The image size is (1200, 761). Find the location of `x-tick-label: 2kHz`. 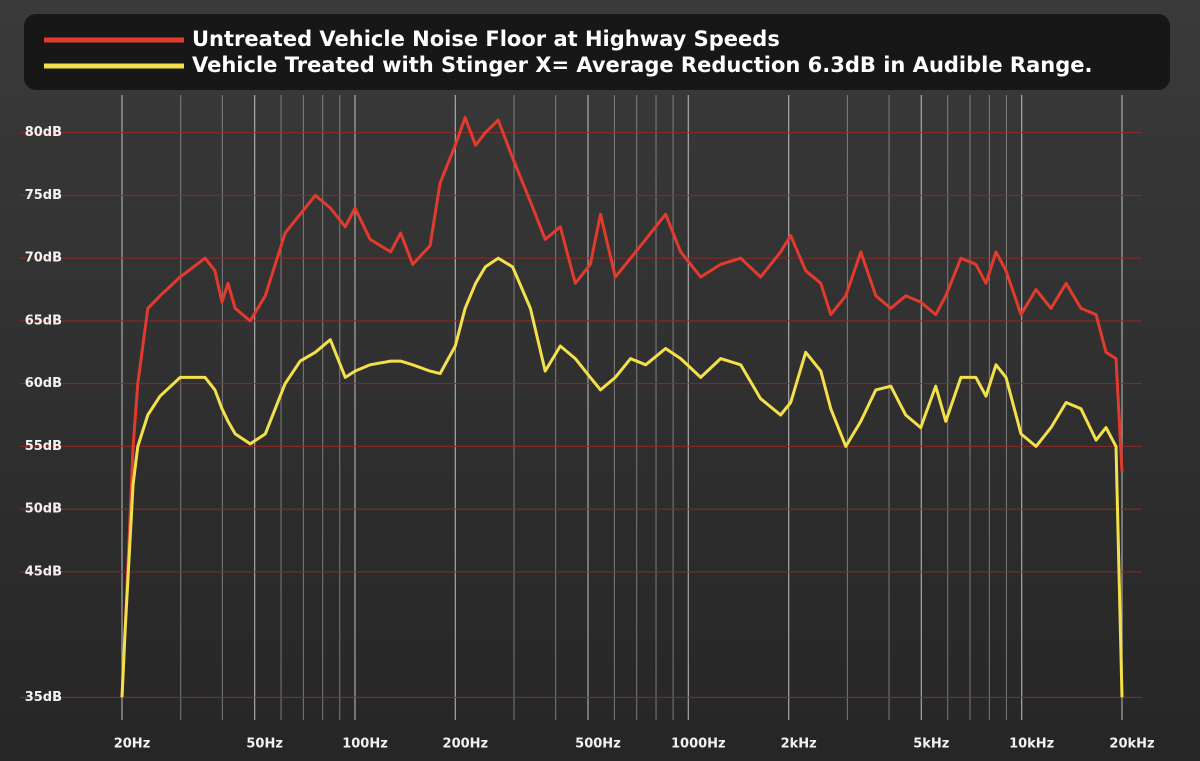

x-tick-label: 2kHz is located at coordinates (799, 744).